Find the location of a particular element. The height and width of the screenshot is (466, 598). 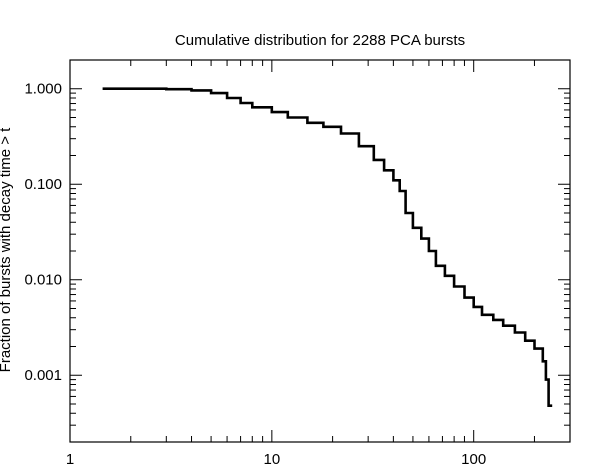

y-axis-label: Fraction of bursts with decay time > t is located at coordinates (7, 250).